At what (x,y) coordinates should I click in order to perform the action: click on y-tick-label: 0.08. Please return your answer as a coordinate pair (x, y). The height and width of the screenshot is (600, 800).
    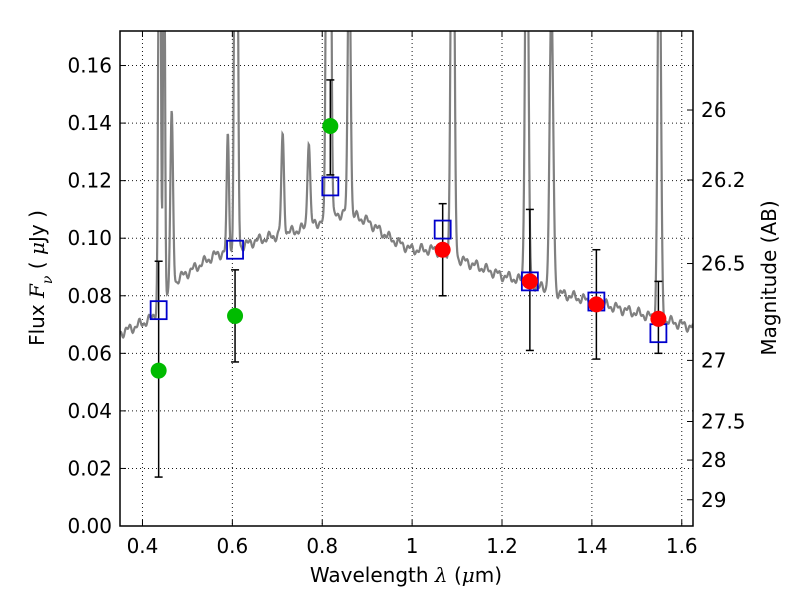
    Looking at the image, I should click on (89, 296).